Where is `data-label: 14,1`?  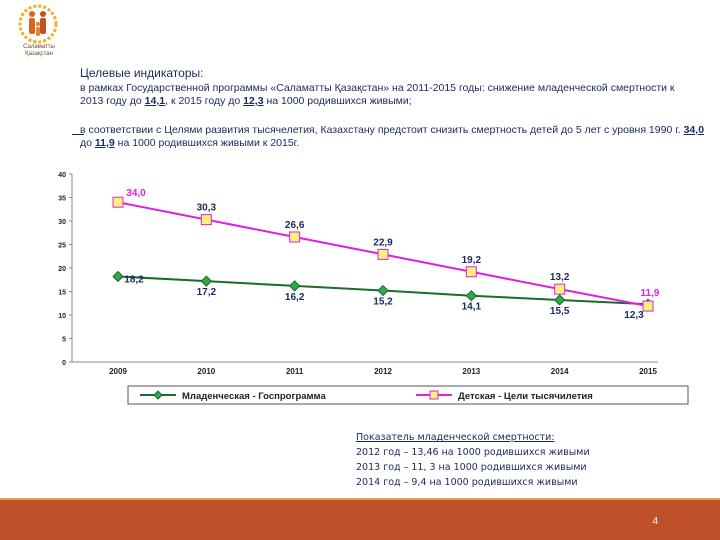 data-label: 14,1 is located at coordinates (472, 307).